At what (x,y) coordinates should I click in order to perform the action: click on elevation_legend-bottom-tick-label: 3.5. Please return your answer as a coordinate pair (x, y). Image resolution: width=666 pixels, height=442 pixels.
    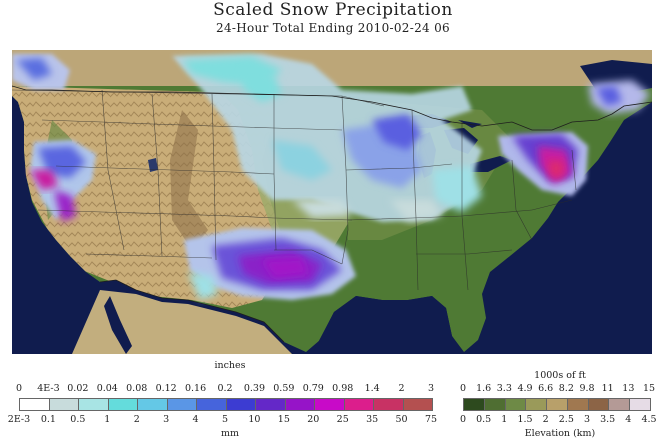
    Looking at the image, I should click on (608, 419).